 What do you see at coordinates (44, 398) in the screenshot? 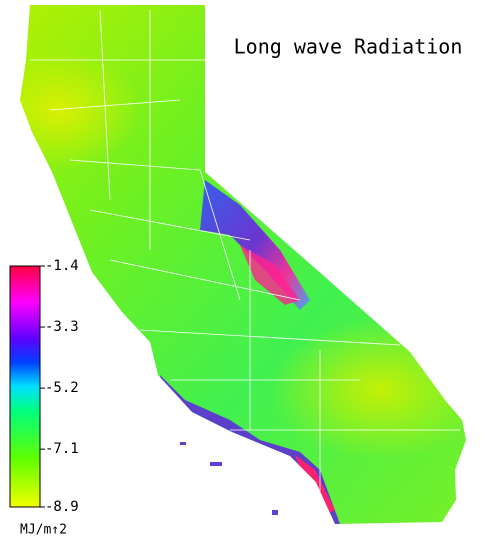
I see `colorbar: -1.4 -3.3 -5.2 -7.1 -8.9 MJ/m↑2` at bounding box center [44, 398].